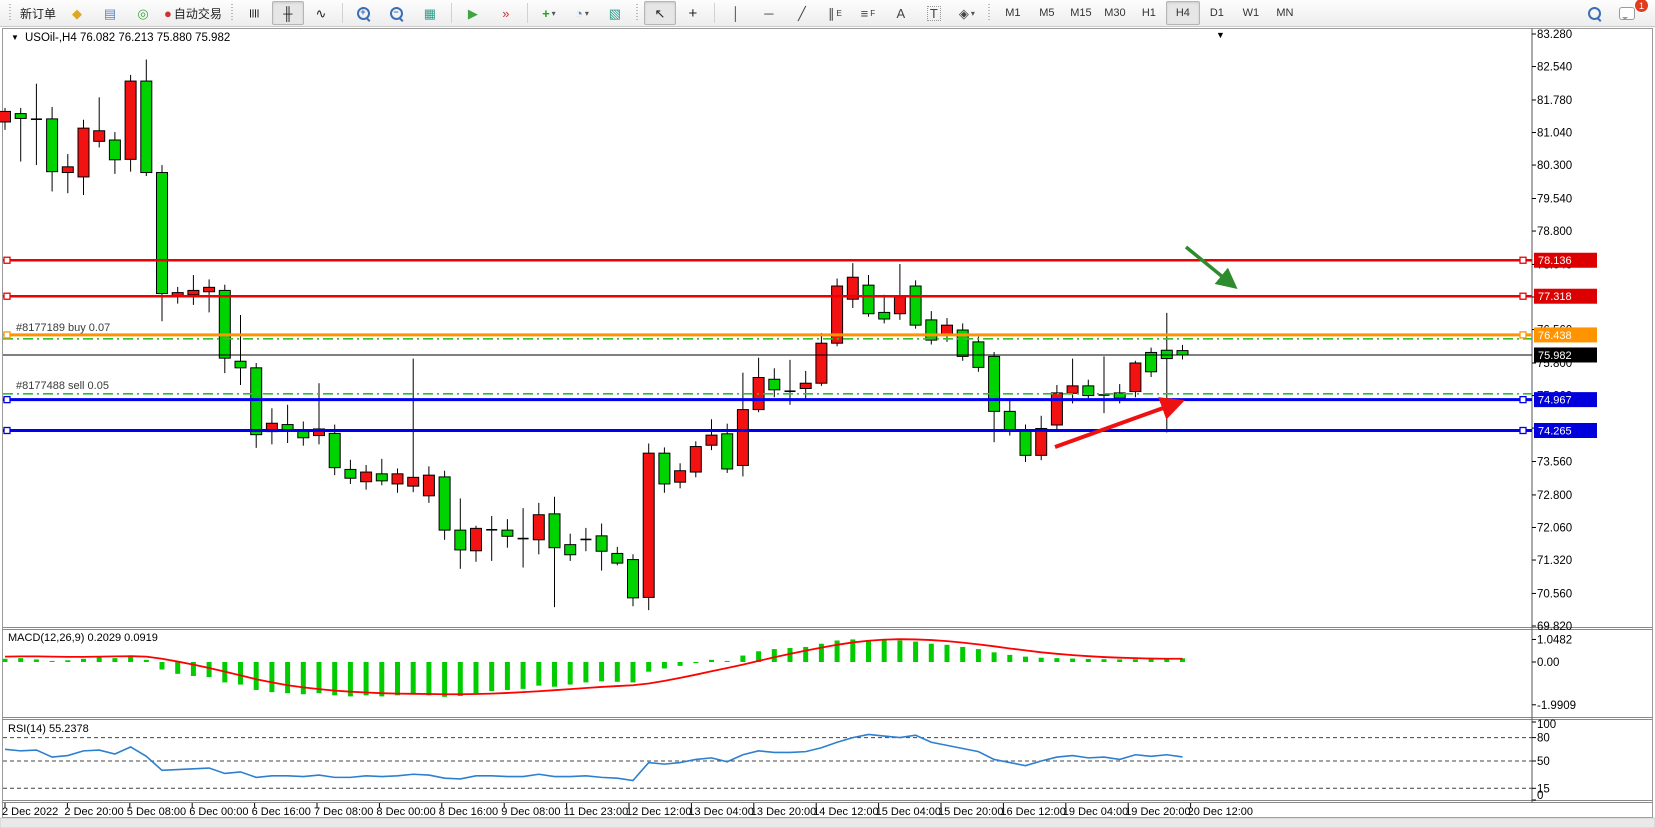 The image size is (1655, 828). Describe the element at coordinates (1115, 13) in the screenshot. I see `timeframe-m30-button: M30` at that location.